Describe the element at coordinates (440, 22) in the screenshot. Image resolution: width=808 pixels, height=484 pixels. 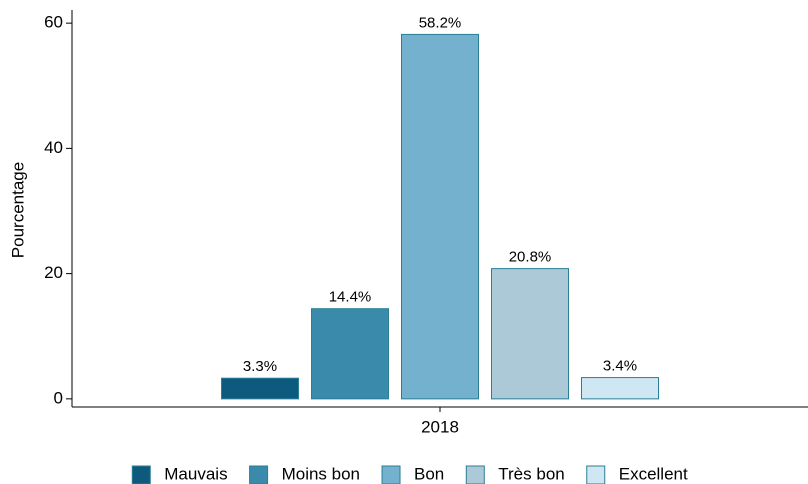
I see `value-label: 58.2%` at that location.